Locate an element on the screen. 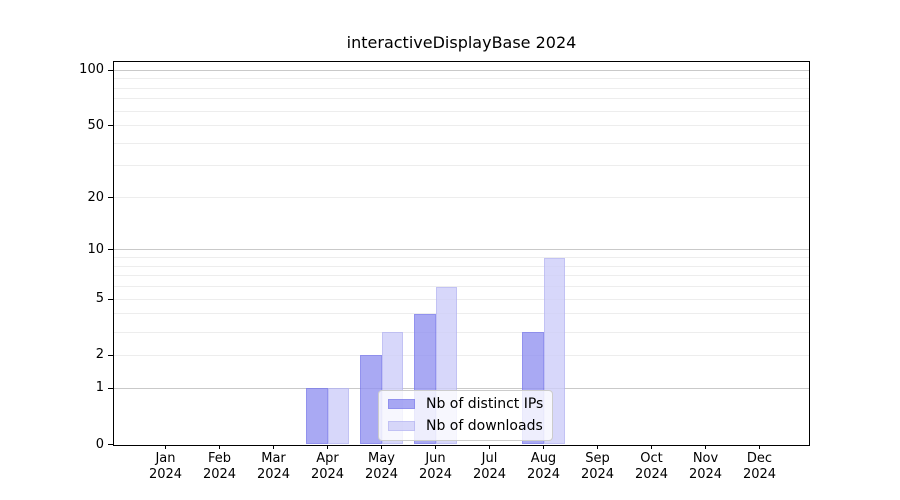  x-tick-month: Aug is located at coordinates (543, 458).